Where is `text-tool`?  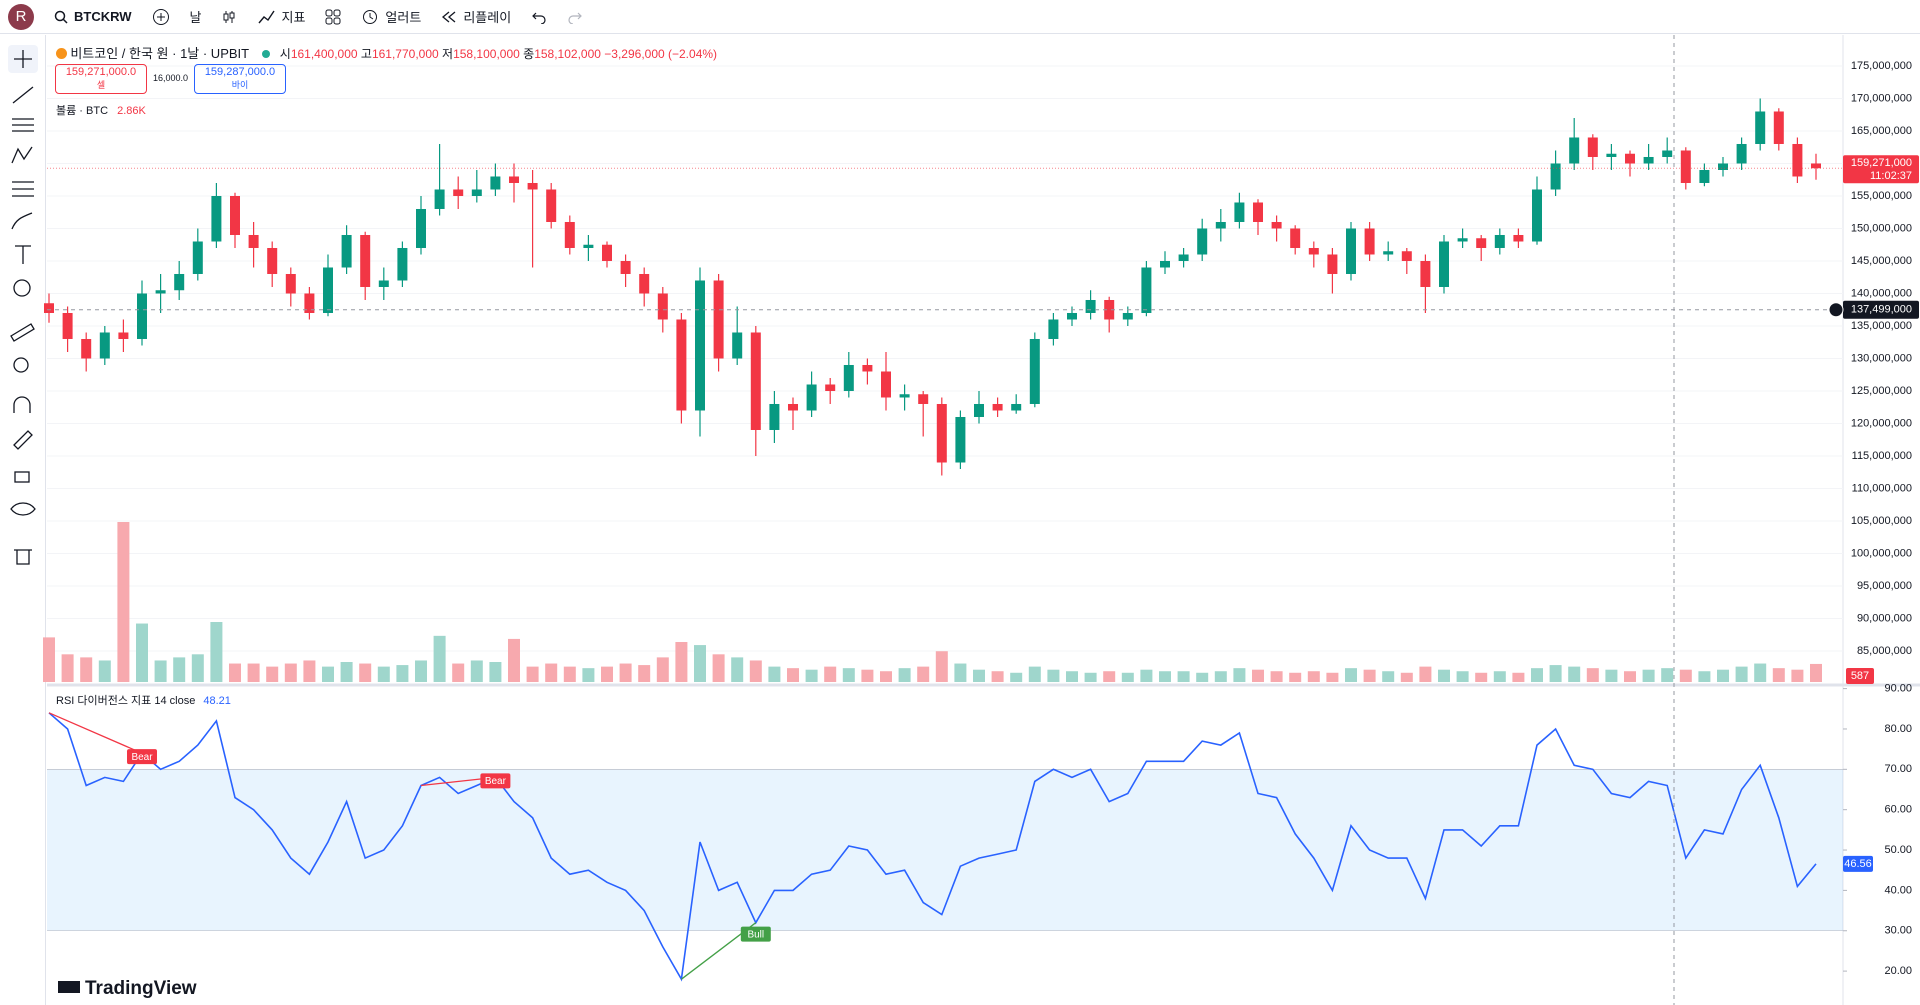
text-tool is located at coordinates (23, 254).